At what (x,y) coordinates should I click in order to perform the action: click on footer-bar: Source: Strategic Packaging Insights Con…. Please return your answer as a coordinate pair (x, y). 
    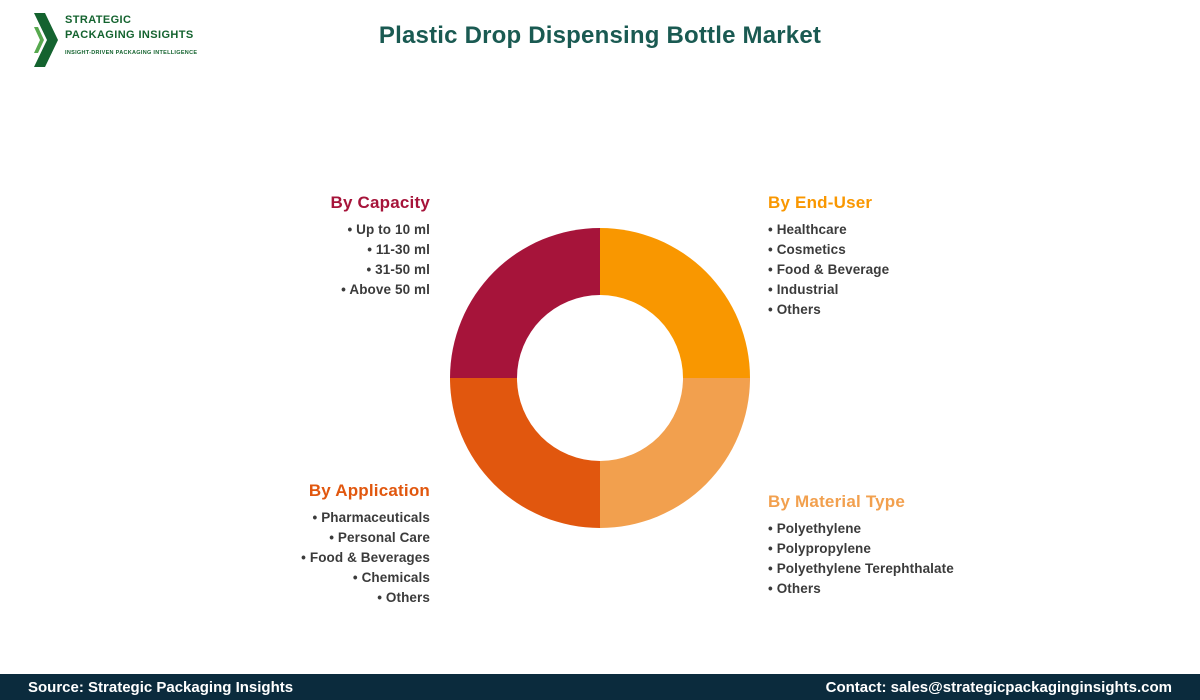
    Looking at the image, I should click on (600, 687).